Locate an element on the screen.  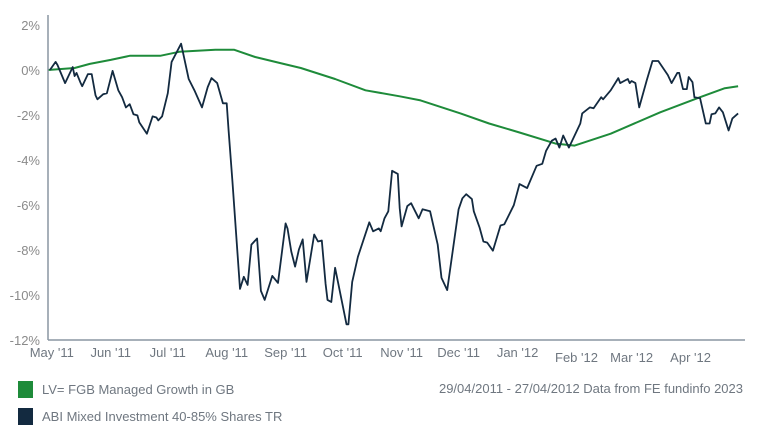
x-tick-label: Oct '11 is located at coordinates (343, 352).